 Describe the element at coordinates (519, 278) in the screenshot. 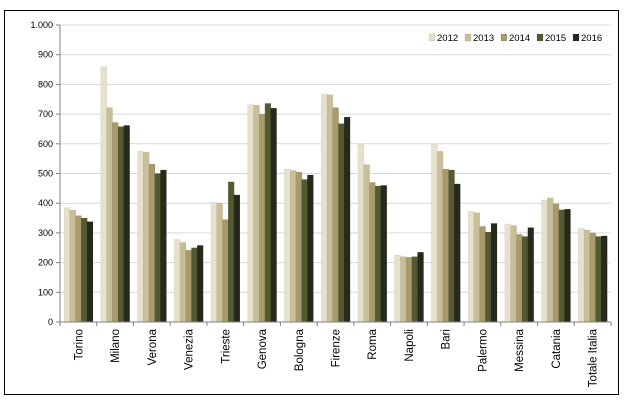

I see `bar-2014-messina` at that location.